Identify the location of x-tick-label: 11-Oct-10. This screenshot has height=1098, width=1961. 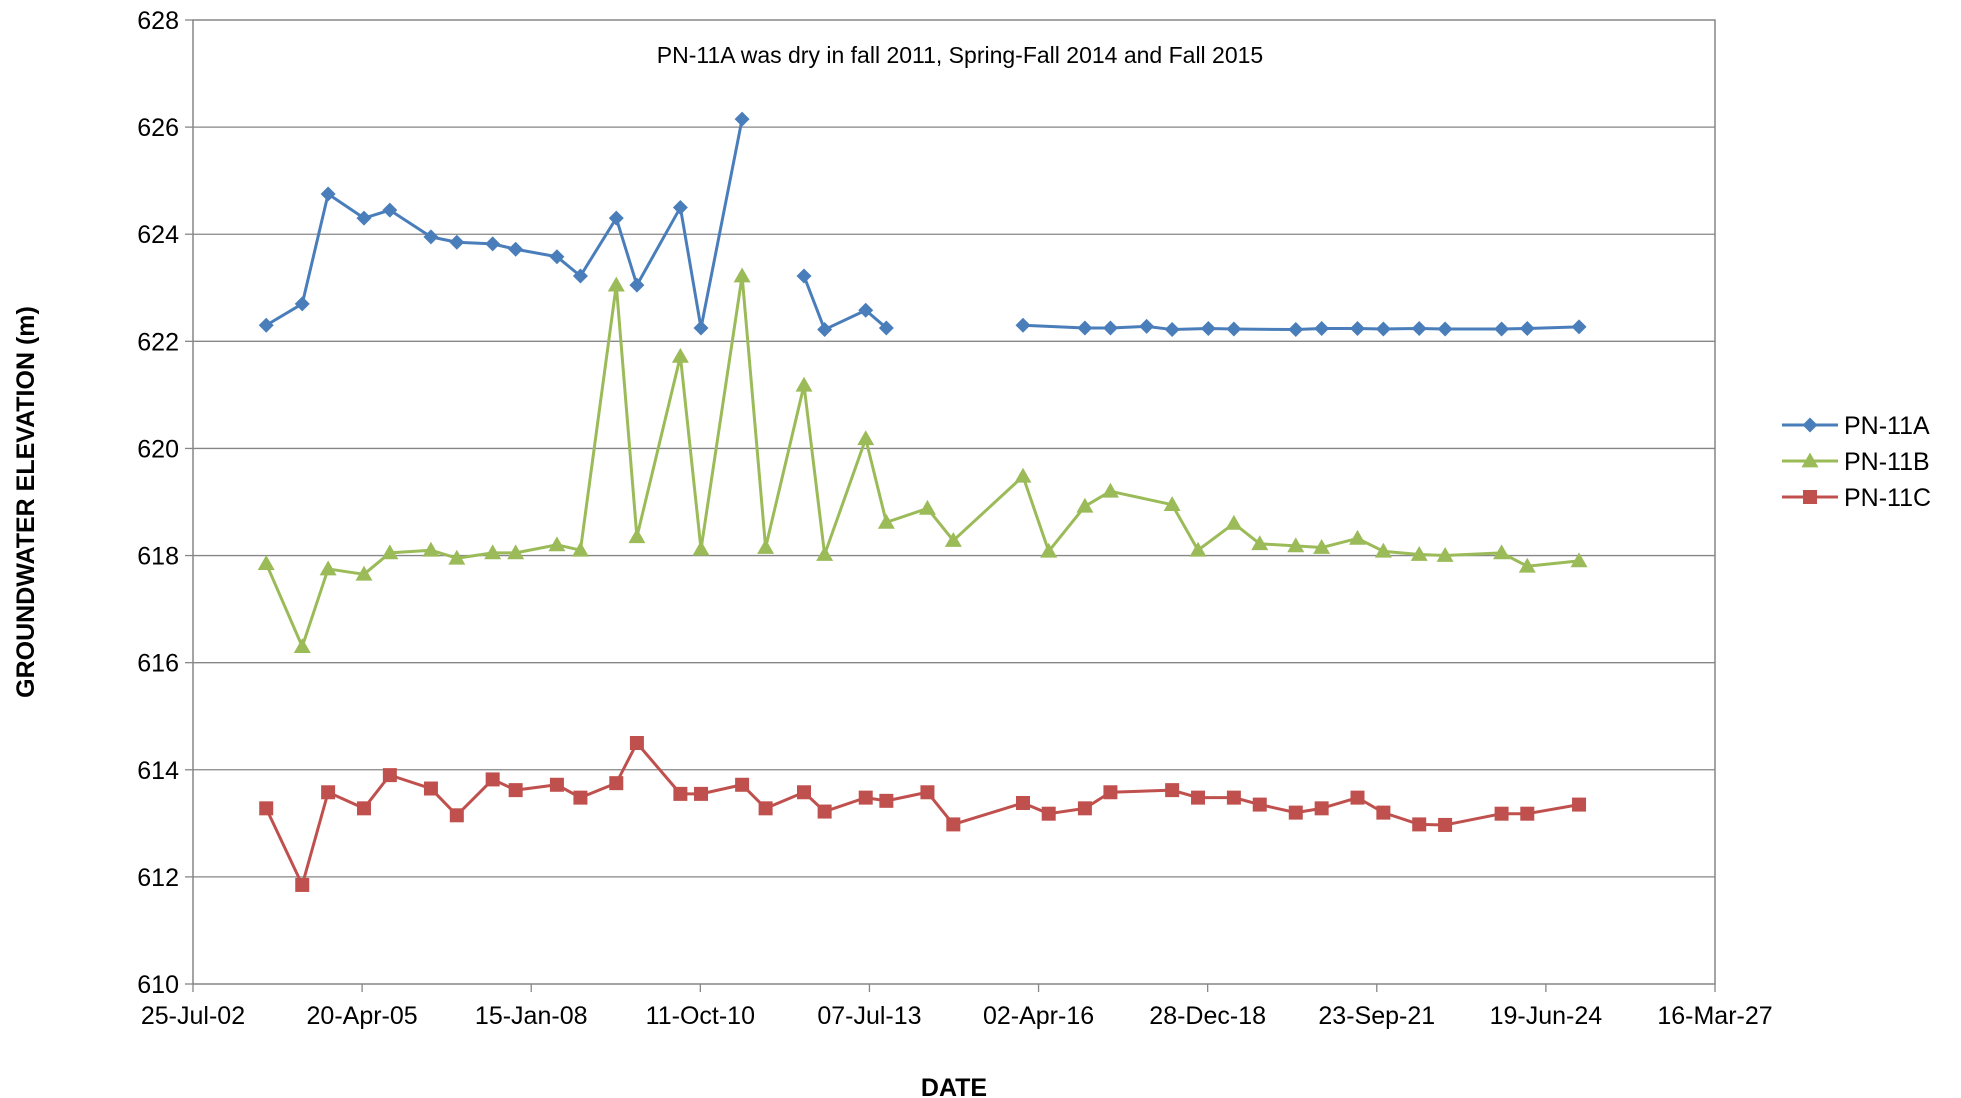
(700, 1016).